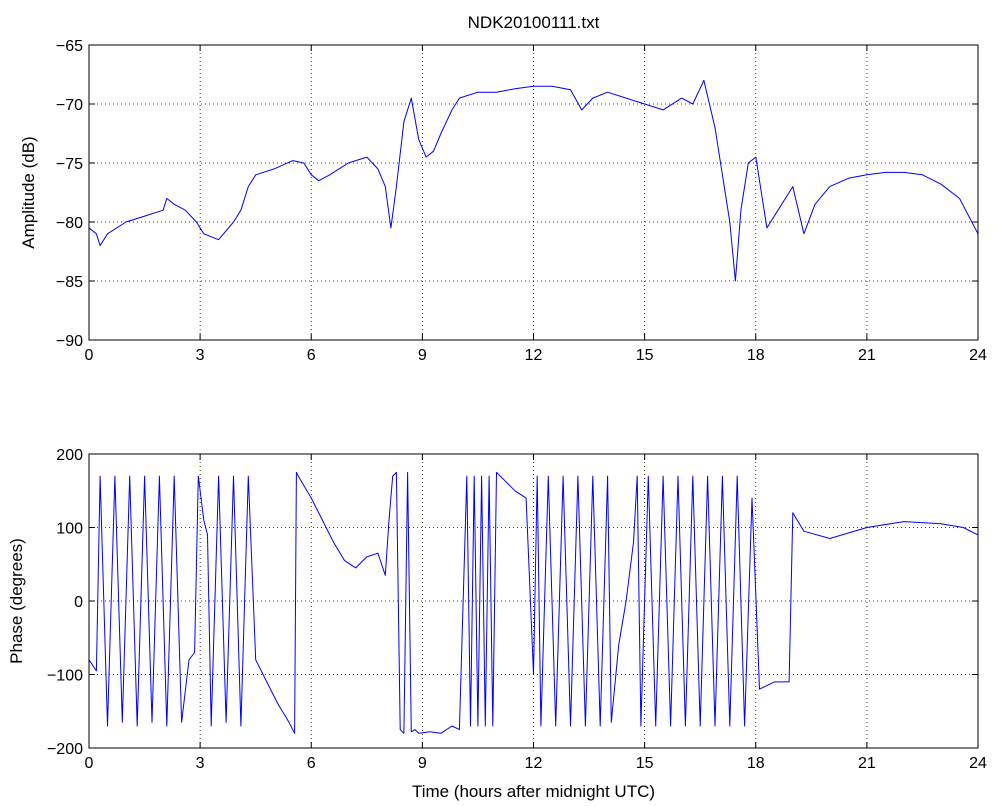 Image resolution: width=998 pixels, height=806 pixels. What do you see at coordinates (534, 763) in the screenshot?
I see `phase-x-tick-label: 12` at bounding box center [534, 763].